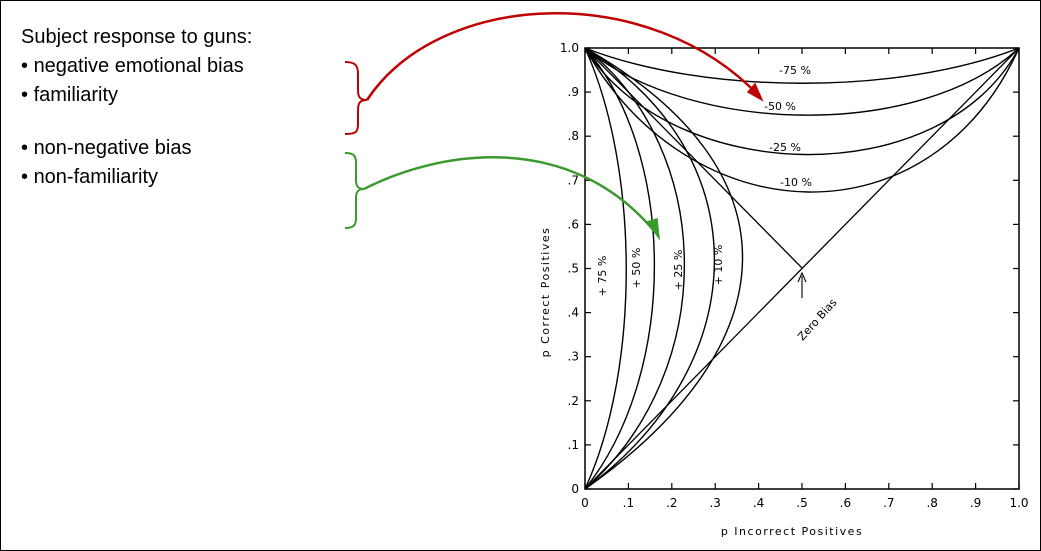  What do you see at coordinates (801, 503) in the screenshot?
I see `x-tick-label: .5` at bounding box center [801, 503].